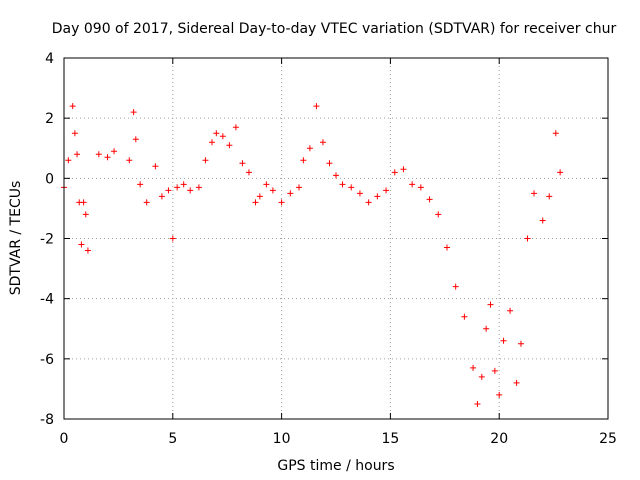  I want to click on x-tick-label: 20, so click(499, 439).